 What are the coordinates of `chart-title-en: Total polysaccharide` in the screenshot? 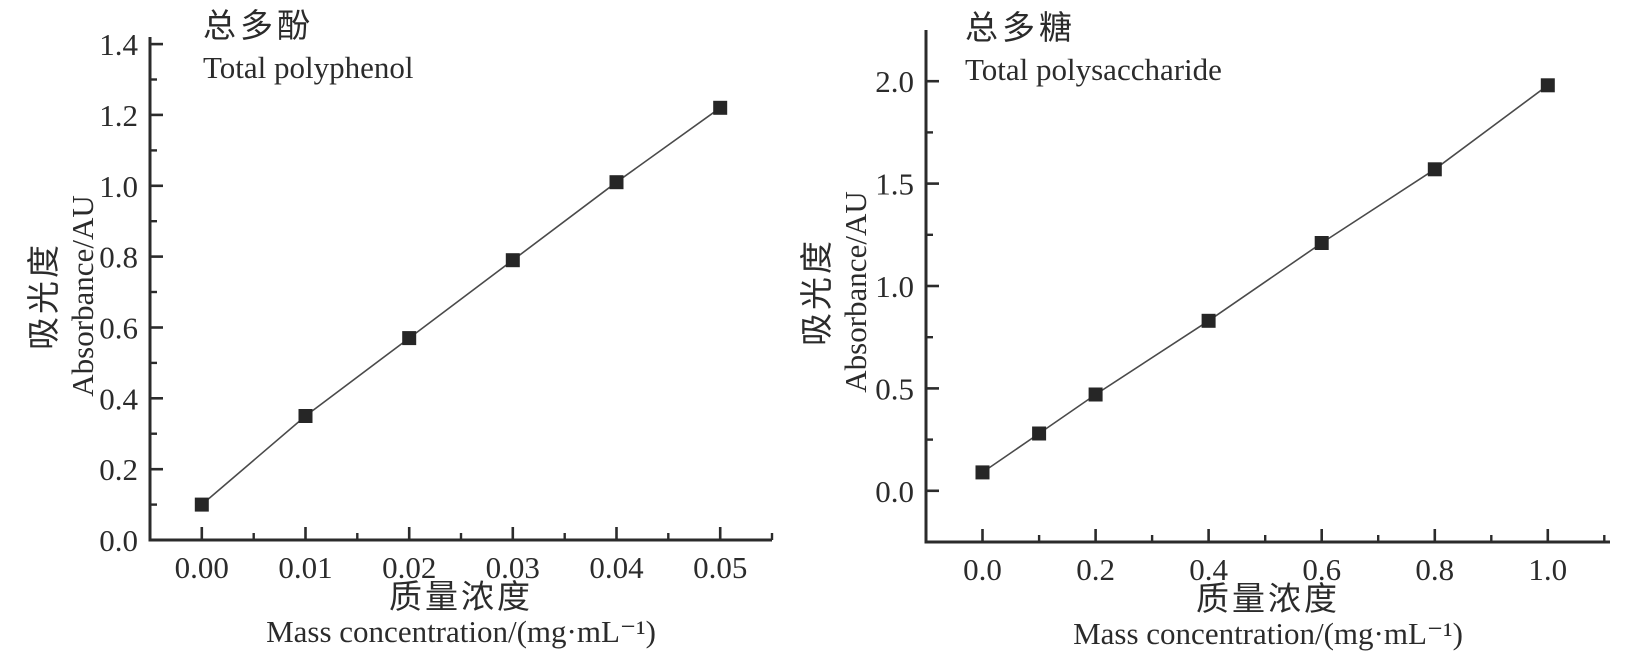 It's located at (1093, 69).